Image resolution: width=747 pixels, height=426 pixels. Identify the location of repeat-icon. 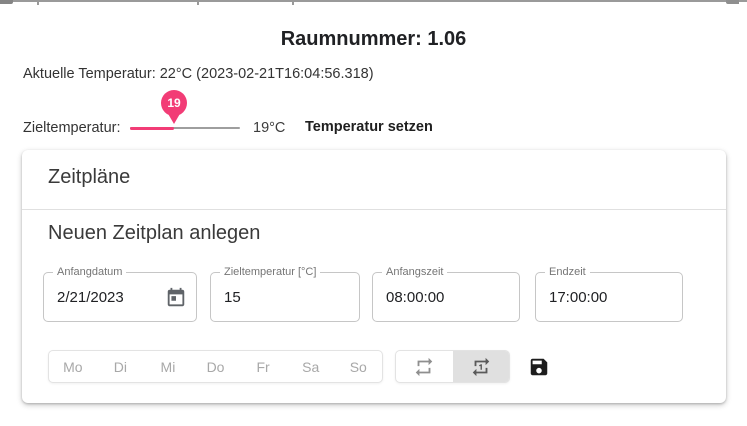
(424, 366).